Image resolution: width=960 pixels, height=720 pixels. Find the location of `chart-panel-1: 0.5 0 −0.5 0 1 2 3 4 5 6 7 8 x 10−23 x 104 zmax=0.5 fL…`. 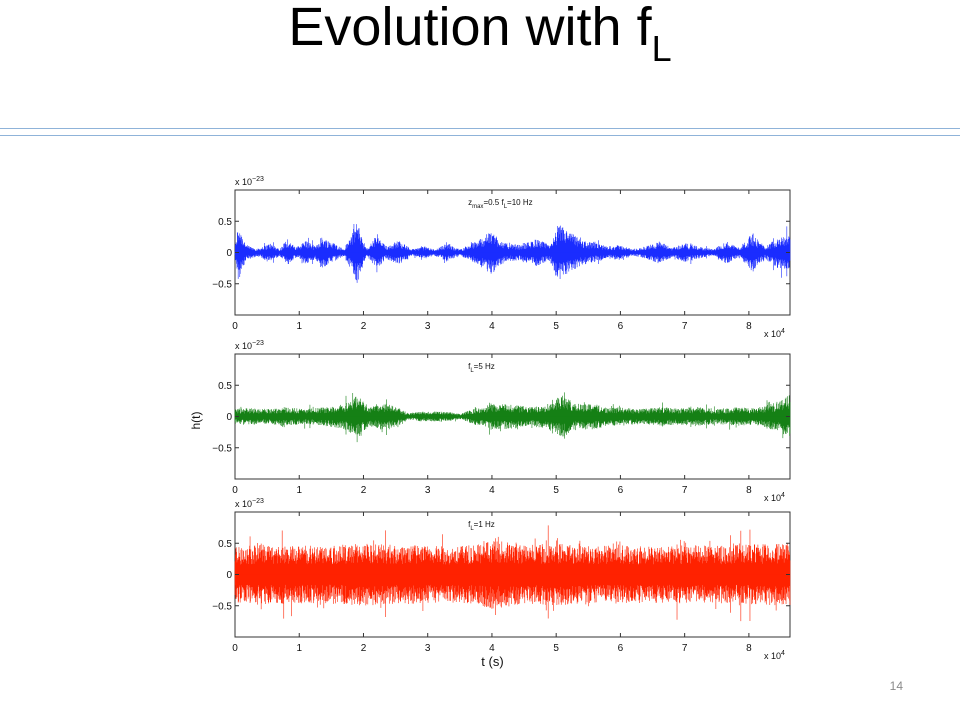

chart-panel-1: 0.5 0 −0.5 0 1 2 3 4 5 6 7 8 x 10−23 x 104 zmax=0.5 fL… is located at coordinates (501, 257).